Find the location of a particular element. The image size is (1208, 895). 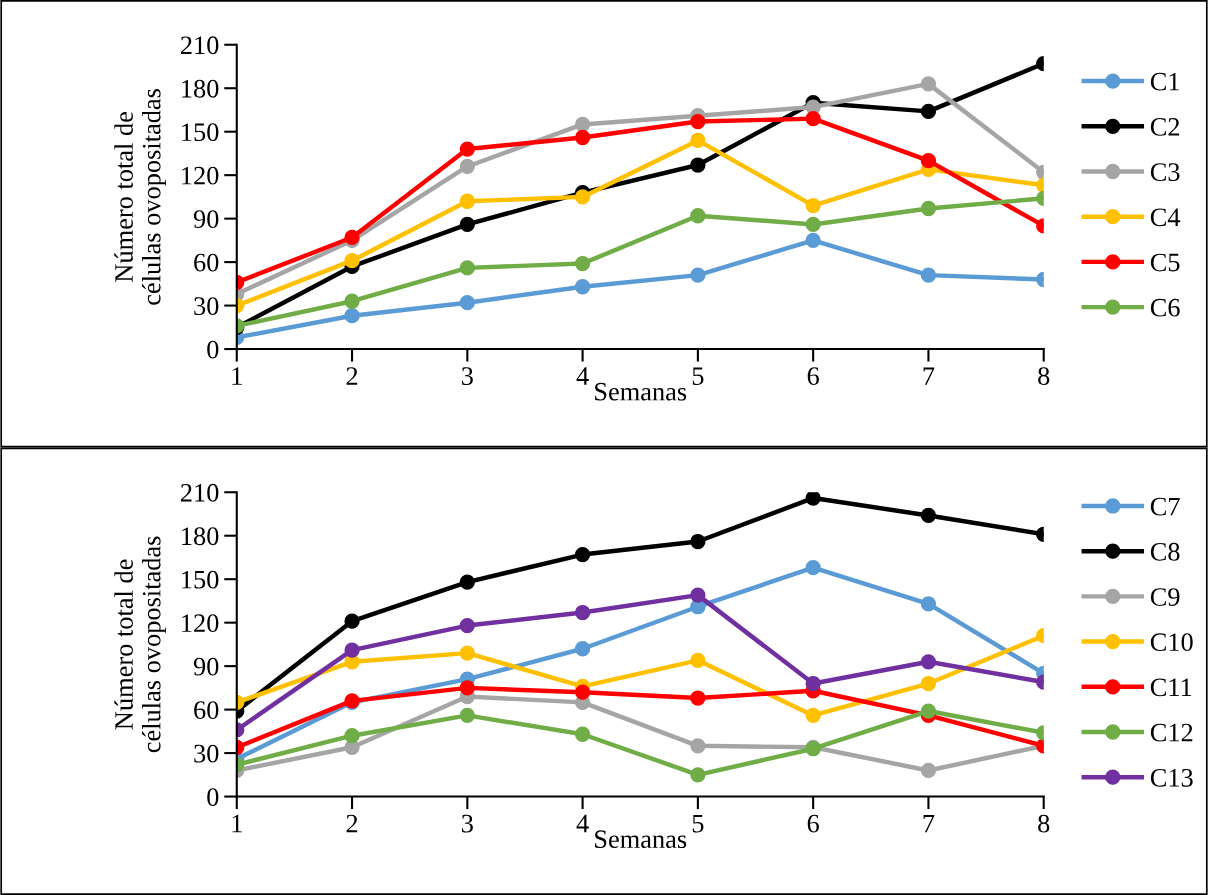

legend-label: C12 is located at coordinates (1171, 732).